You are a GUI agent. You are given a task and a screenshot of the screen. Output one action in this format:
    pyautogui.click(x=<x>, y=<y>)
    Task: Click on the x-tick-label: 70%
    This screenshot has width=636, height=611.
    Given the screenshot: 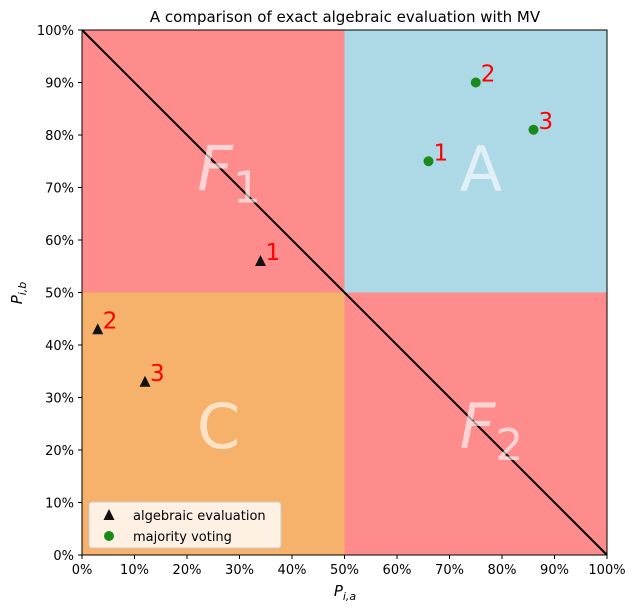 What is the action you would take?
    pyautogui.click(x=449, y=570)
    